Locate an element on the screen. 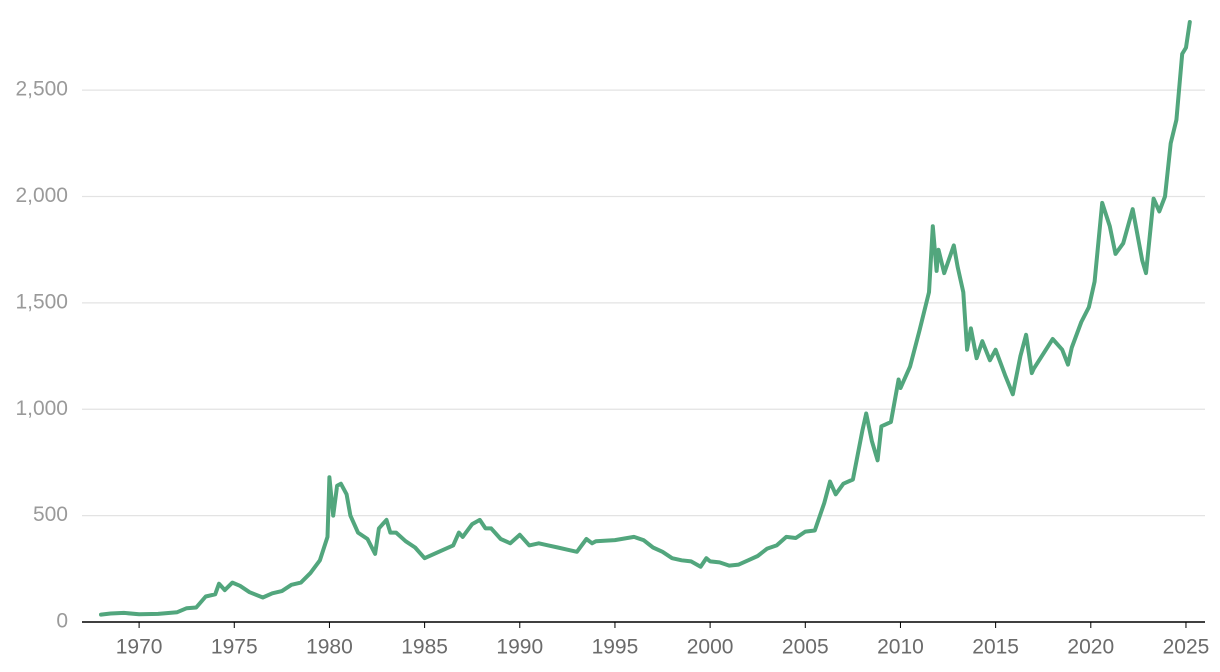 The width and height of the screenshot is (1220, 672). x-tick-label: 2000 is located at coordinates (710, 647).